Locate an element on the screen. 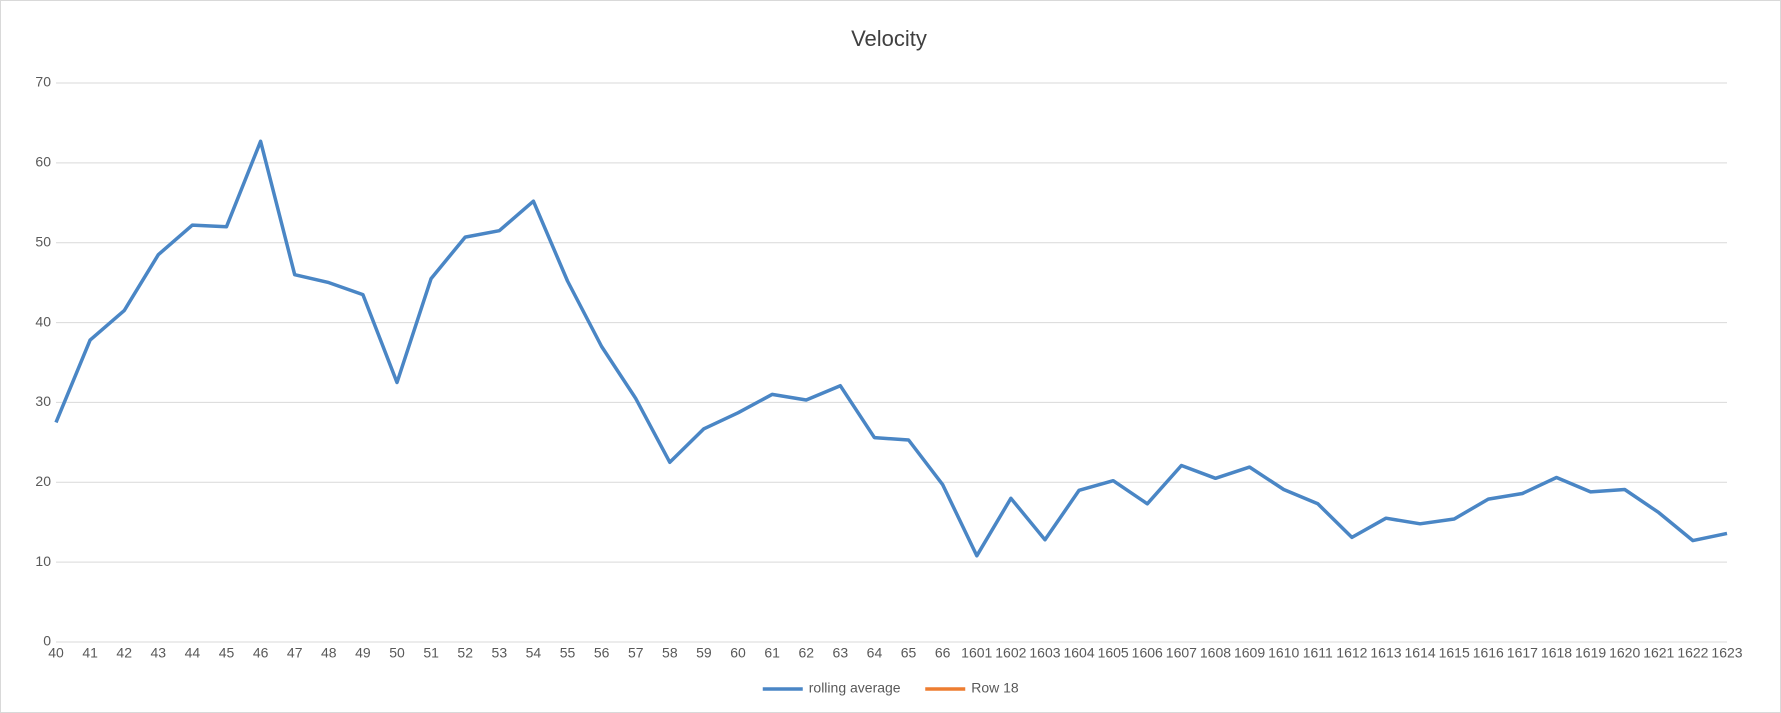 Image resolution: width=1781 pixels, height=713 pixels. y-tick-label: 30 is located at coordinates (43, 401).